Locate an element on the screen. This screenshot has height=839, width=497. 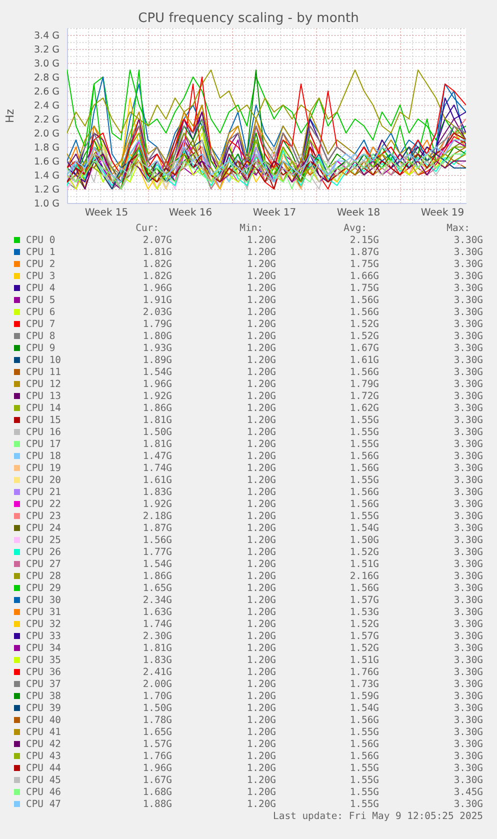
legend-label: CPU 11 is located at coordinates (44, 372).